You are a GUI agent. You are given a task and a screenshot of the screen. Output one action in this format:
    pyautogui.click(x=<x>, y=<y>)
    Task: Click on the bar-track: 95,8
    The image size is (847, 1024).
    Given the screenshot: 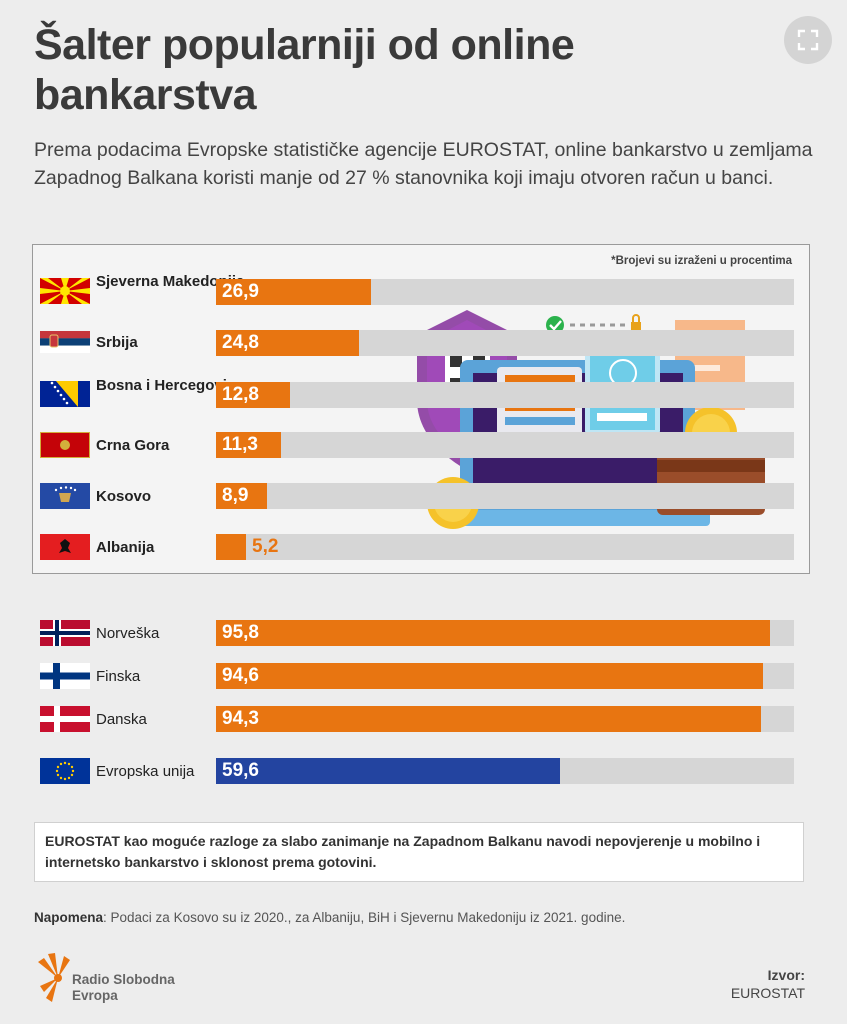 What is the action you would take?
    pyautogui.click(x=505, y=633)
    